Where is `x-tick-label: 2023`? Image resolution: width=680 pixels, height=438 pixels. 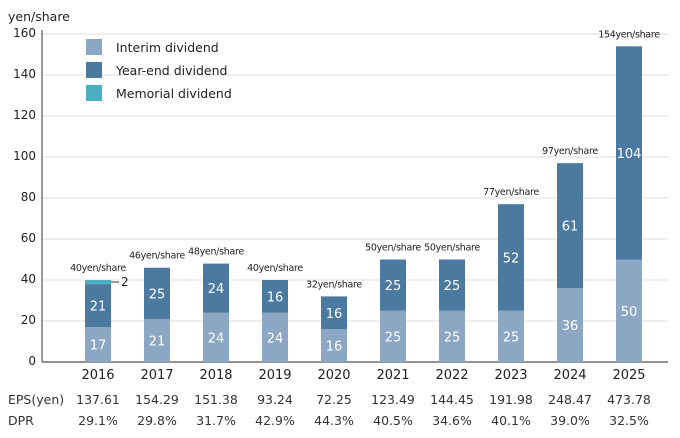 x-tick-label: 2023 is located at coordinates (511, 375).